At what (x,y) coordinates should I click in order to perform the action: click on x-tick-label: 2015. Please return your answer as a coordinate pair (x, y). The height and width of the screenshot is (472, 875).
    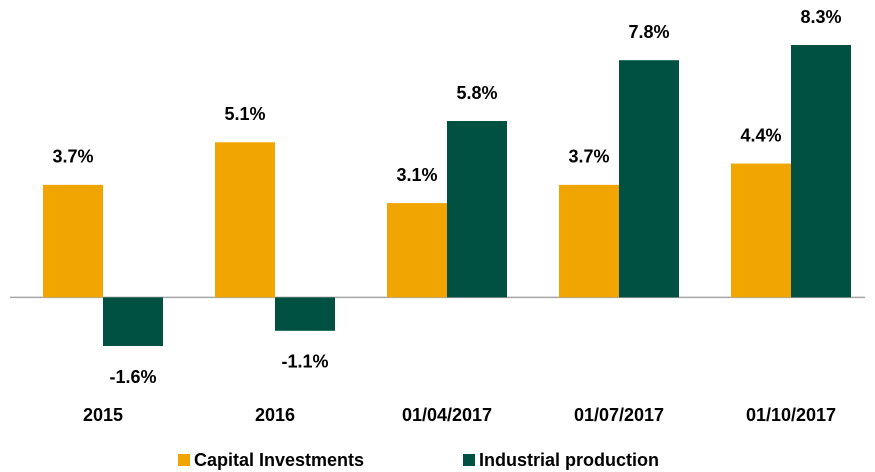
    Looking at the image, I should click on (103, 415).